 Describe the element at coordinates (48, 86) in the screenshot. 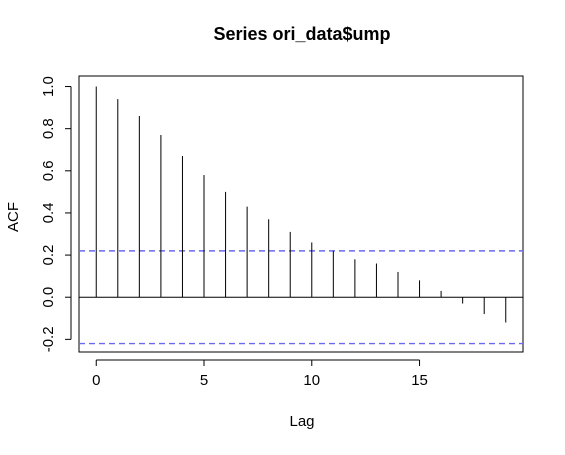

I see `y-tick-label: 1.0` at that location.